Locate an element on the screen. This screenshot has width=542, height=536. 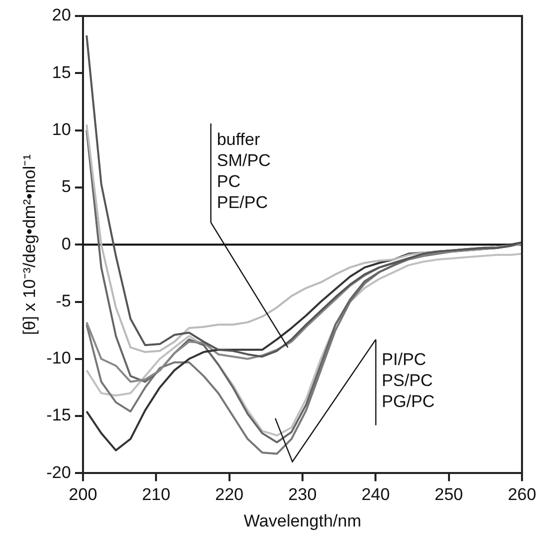
y-tick-label: 20 is located at coordinates (61, 15).